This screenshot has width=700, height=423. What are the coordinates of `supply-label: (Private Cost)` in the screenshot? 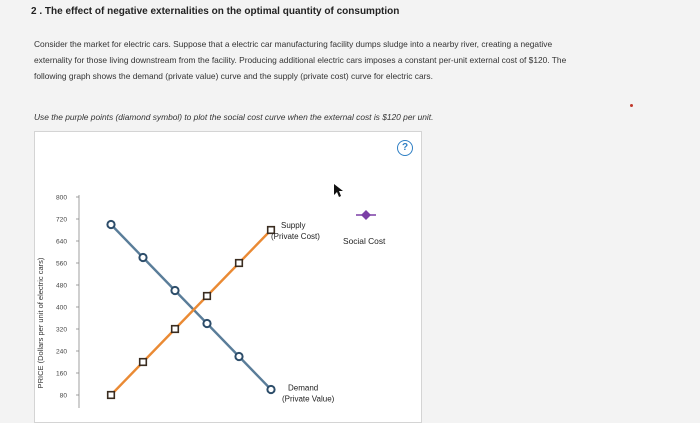 It's located at (295, 236).